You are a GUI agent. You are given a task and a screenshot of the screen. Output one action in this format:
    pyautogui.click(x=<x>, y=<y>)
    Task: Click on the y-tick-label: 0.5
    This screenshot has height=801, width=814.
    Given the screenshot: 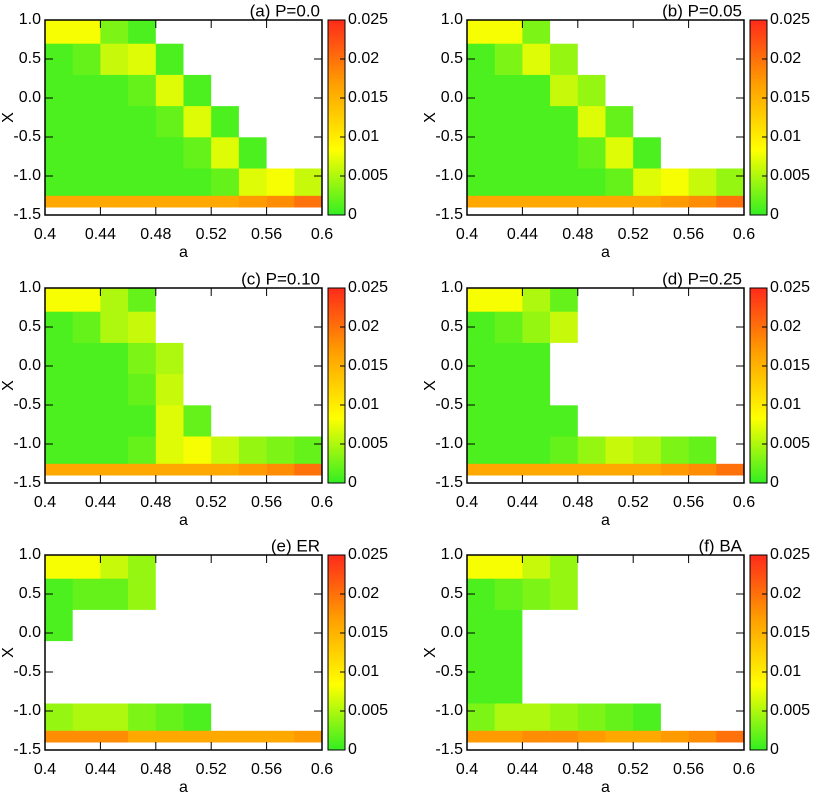 What is the action you would take?
    pyautogui.click(x=30, y=593)
    